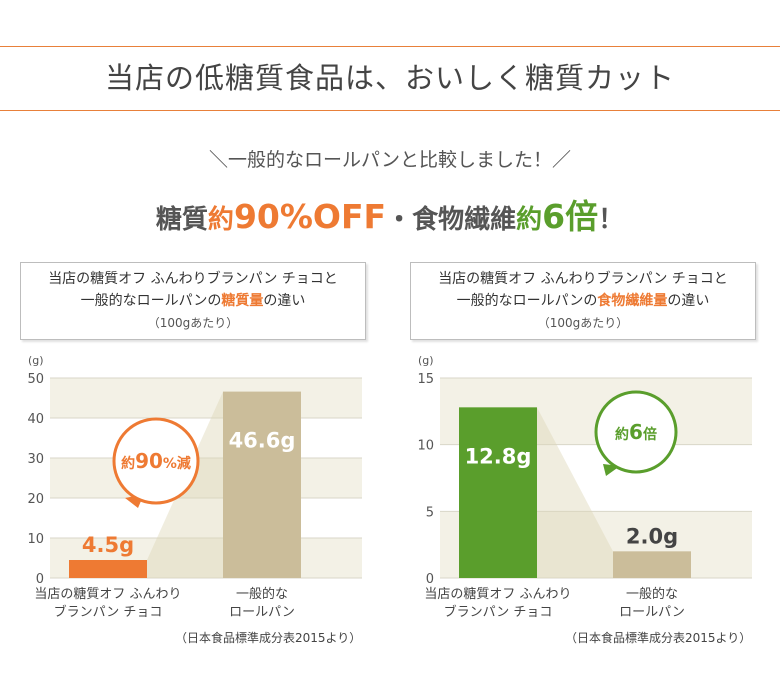 The height and width of the screenshot is (690, 780). I want to click on data-label: 2.0g, so click(652, 536).